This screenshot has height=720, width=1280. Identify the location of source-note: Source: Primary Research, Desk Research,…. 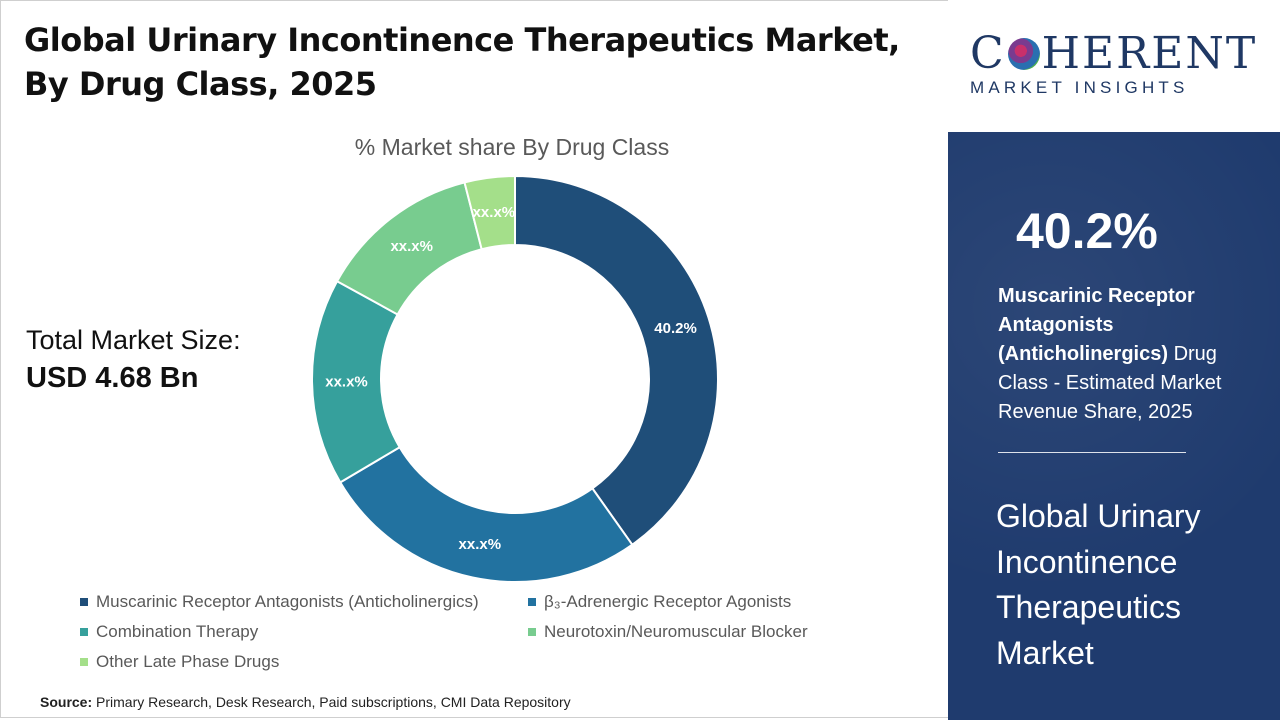
(305, 702).